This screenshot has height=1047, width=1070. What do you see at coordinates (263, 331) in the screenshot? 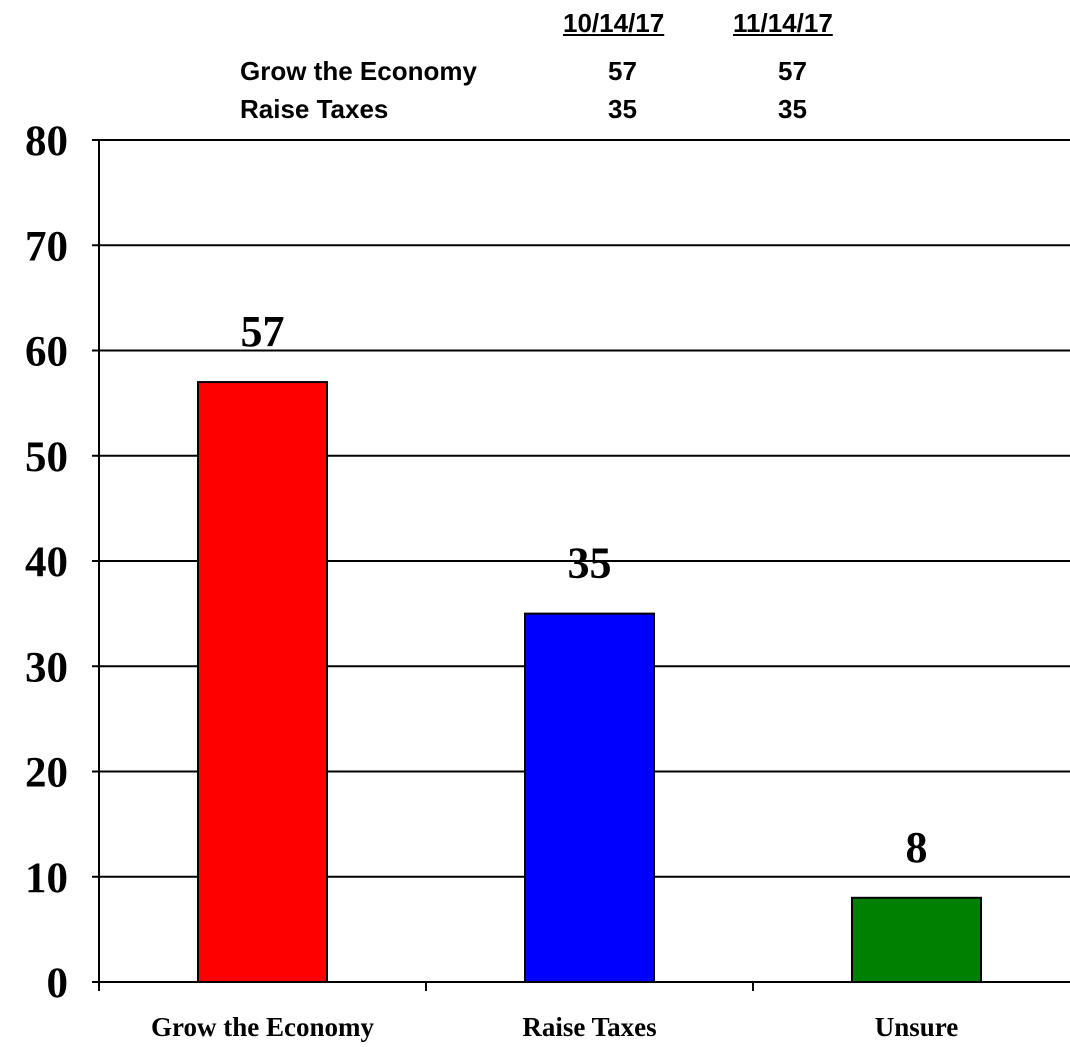
I see `data-label: 57` at bounding box center [263, 331].